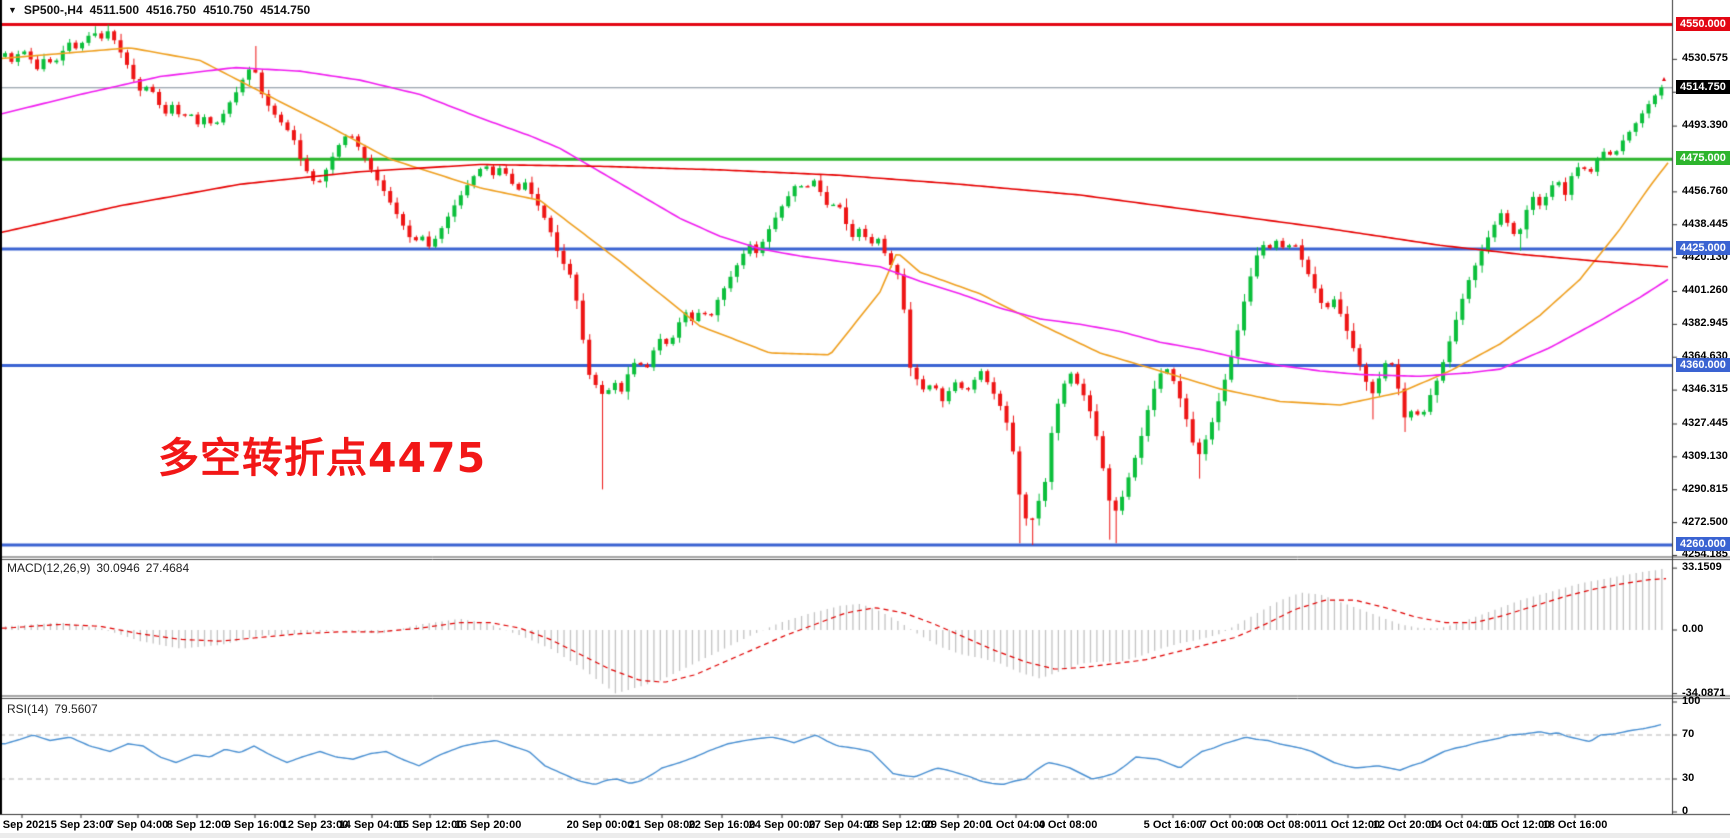 The width and height of the screenshot is (1730, 838). Describe the element at coordinates (315, 825) in the screenshot. I see `time-tick-label: 12 Sep 23:00` at that location.